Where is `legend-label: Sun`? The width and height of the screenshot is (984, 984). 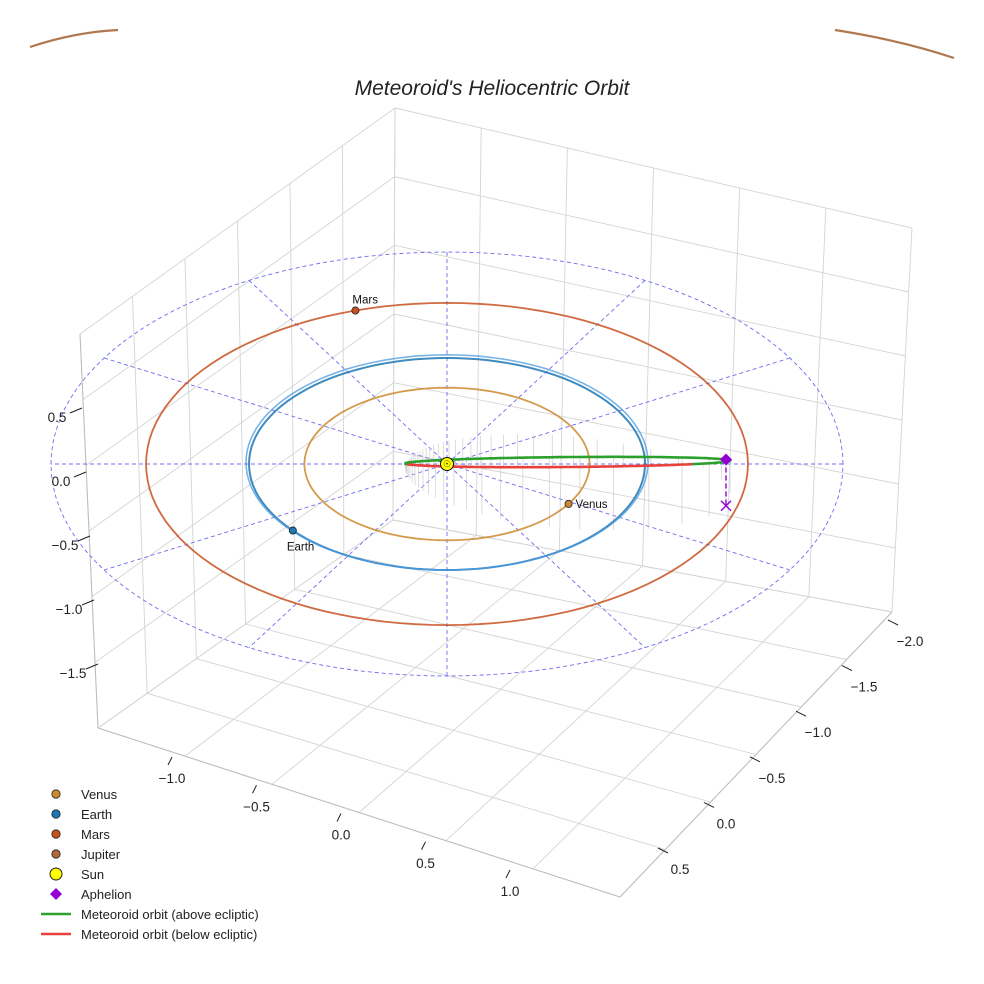
legend-label: Sun is located at coordinates (92, 874).